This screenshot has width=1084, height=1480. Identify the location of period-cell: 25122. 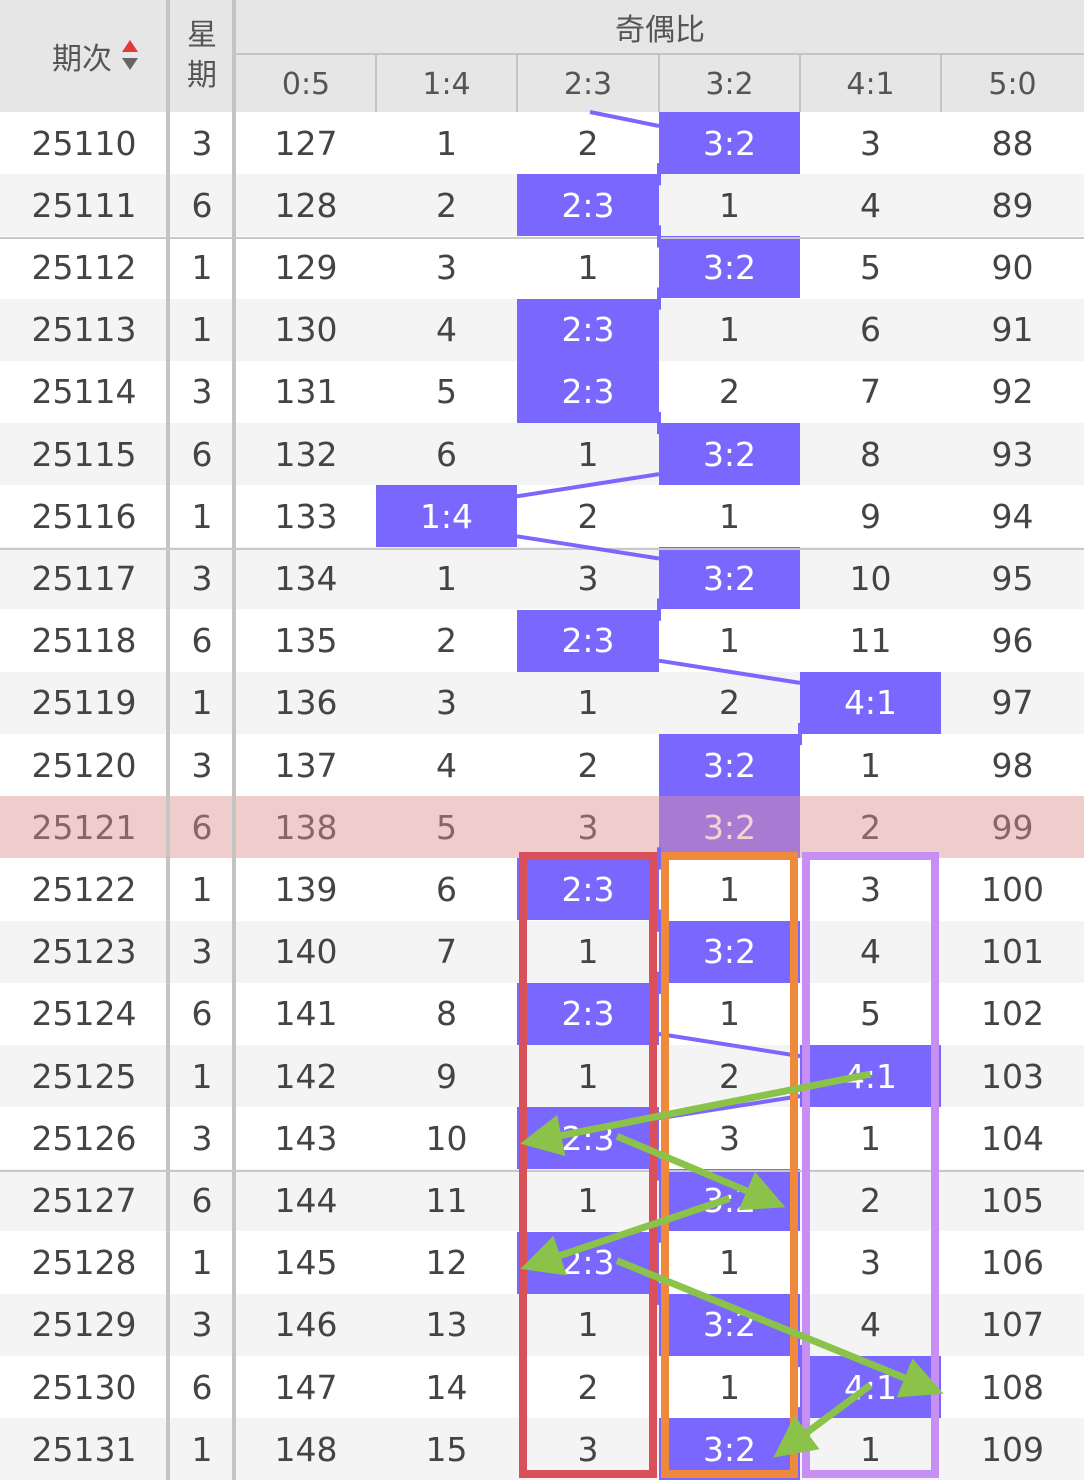
(84, 889).